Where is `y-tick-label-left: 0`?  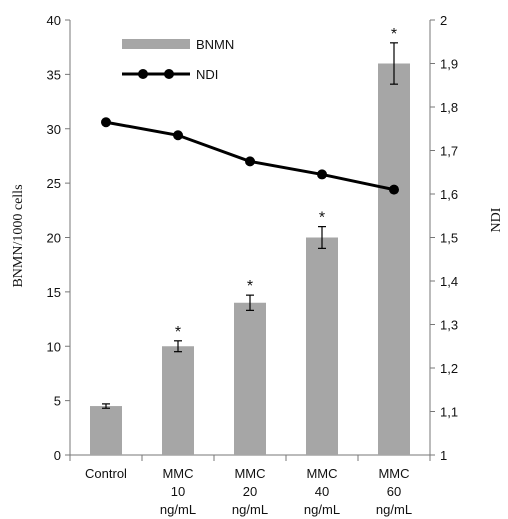 y-tick-label-left: 0 is located at coordinates (57, 455).